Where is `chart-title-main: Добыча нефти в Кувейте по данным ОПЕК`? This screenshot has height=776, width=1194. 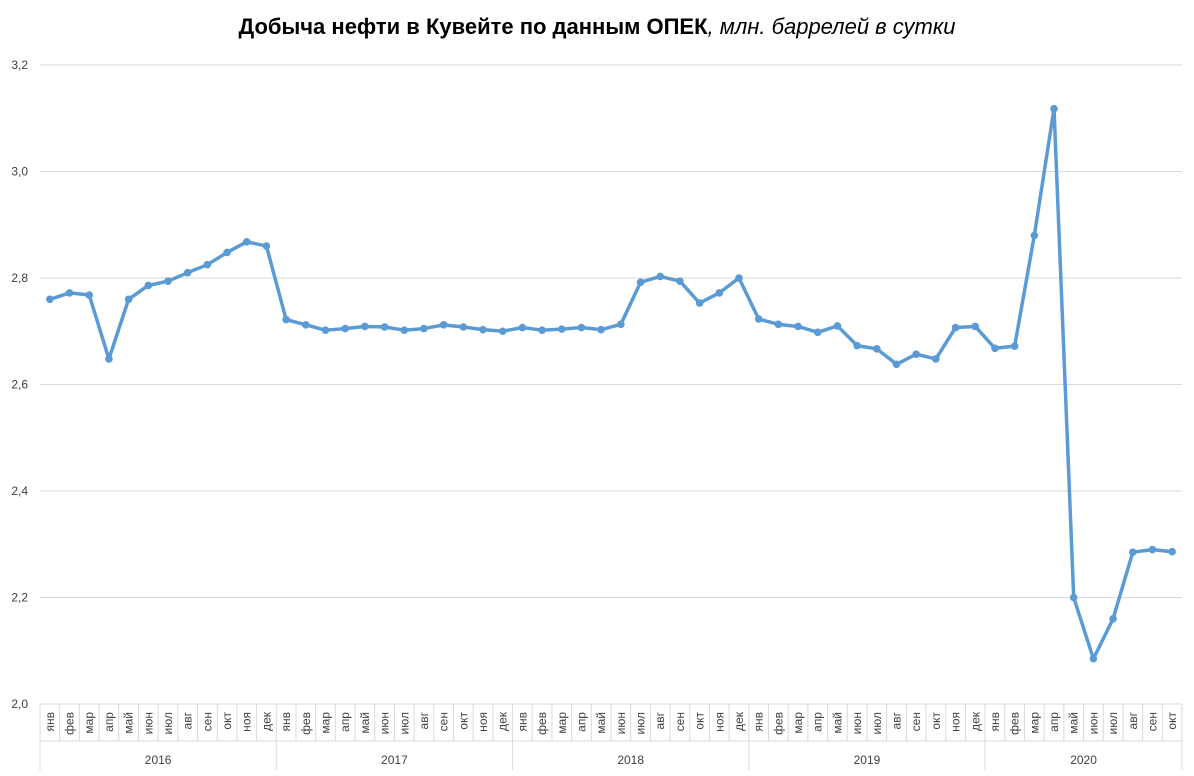
chart-title-main: Добыча нефти в Кувейте по данным ОПЕК is located at coordinates (473, 26).